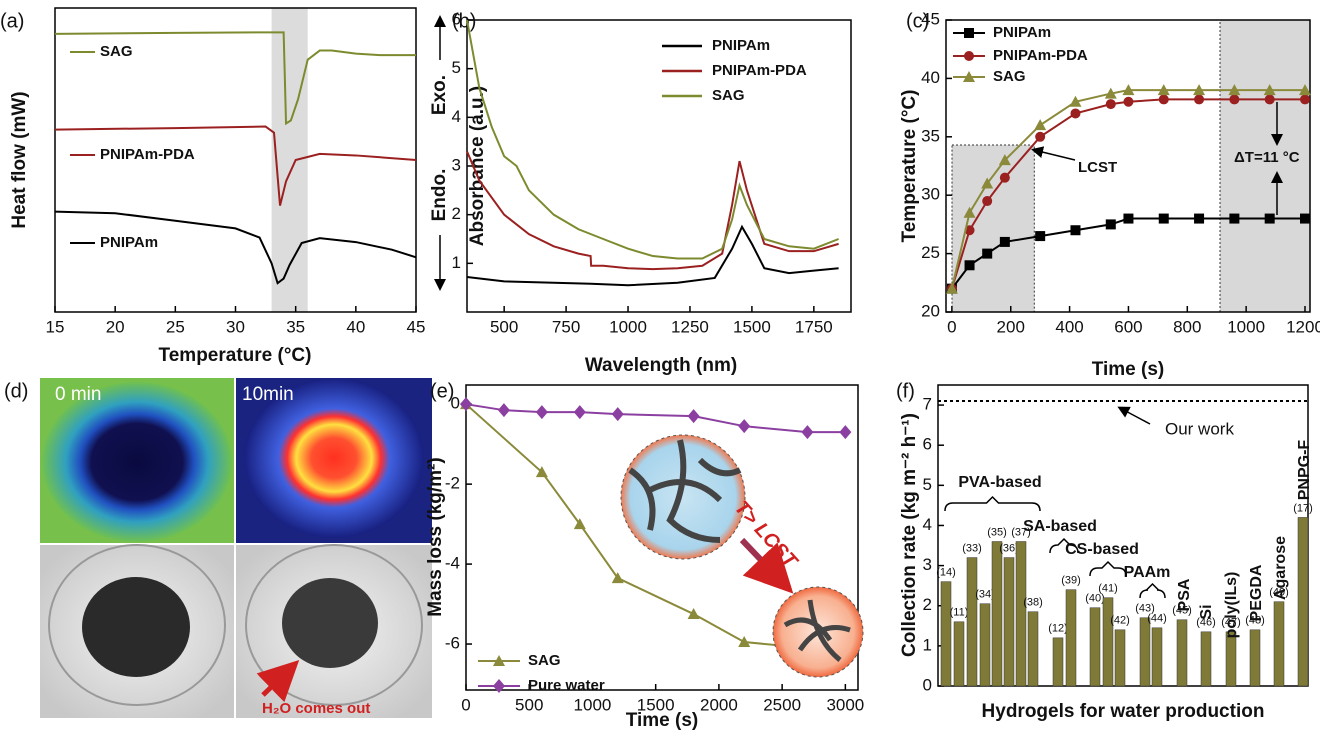 The height and width of the screenshot is (732, 1320). Describe the element at coordinates (690, 326) in the screenshot. I see `x-tick-label: 1250` at that location.